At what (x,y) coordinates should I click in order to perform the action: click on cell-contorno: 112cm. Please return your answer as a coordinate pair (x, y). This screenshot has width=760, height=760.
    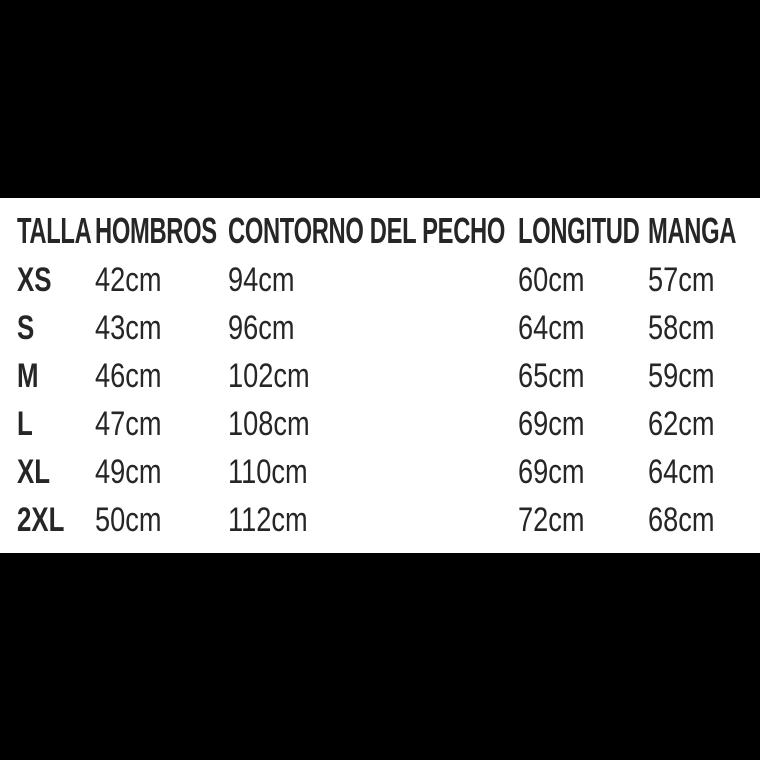
    Looking at the image, I should click on (373, 520).